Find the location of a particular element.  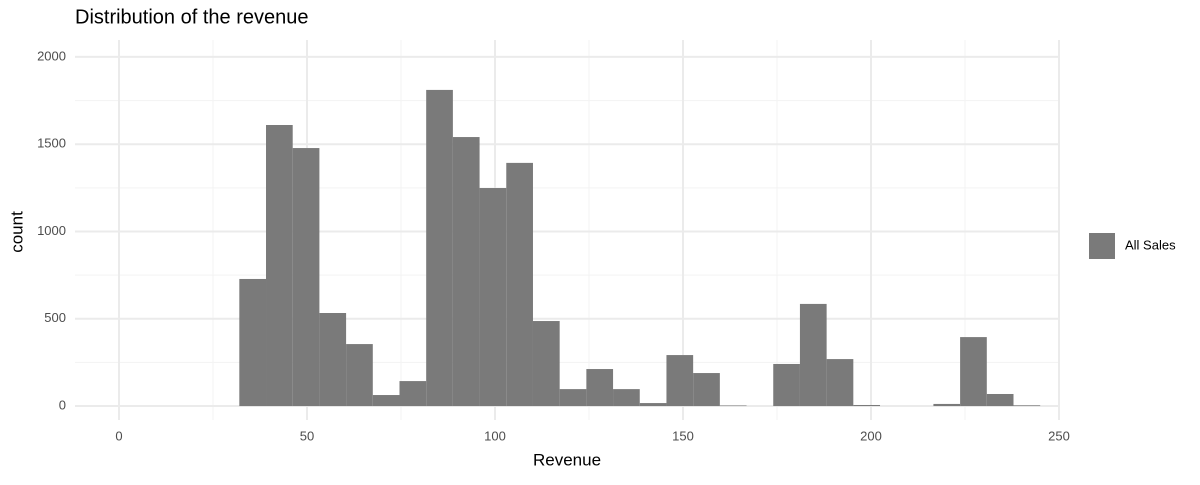

y-tick-label: 0 is located at coordinates (62, 404).